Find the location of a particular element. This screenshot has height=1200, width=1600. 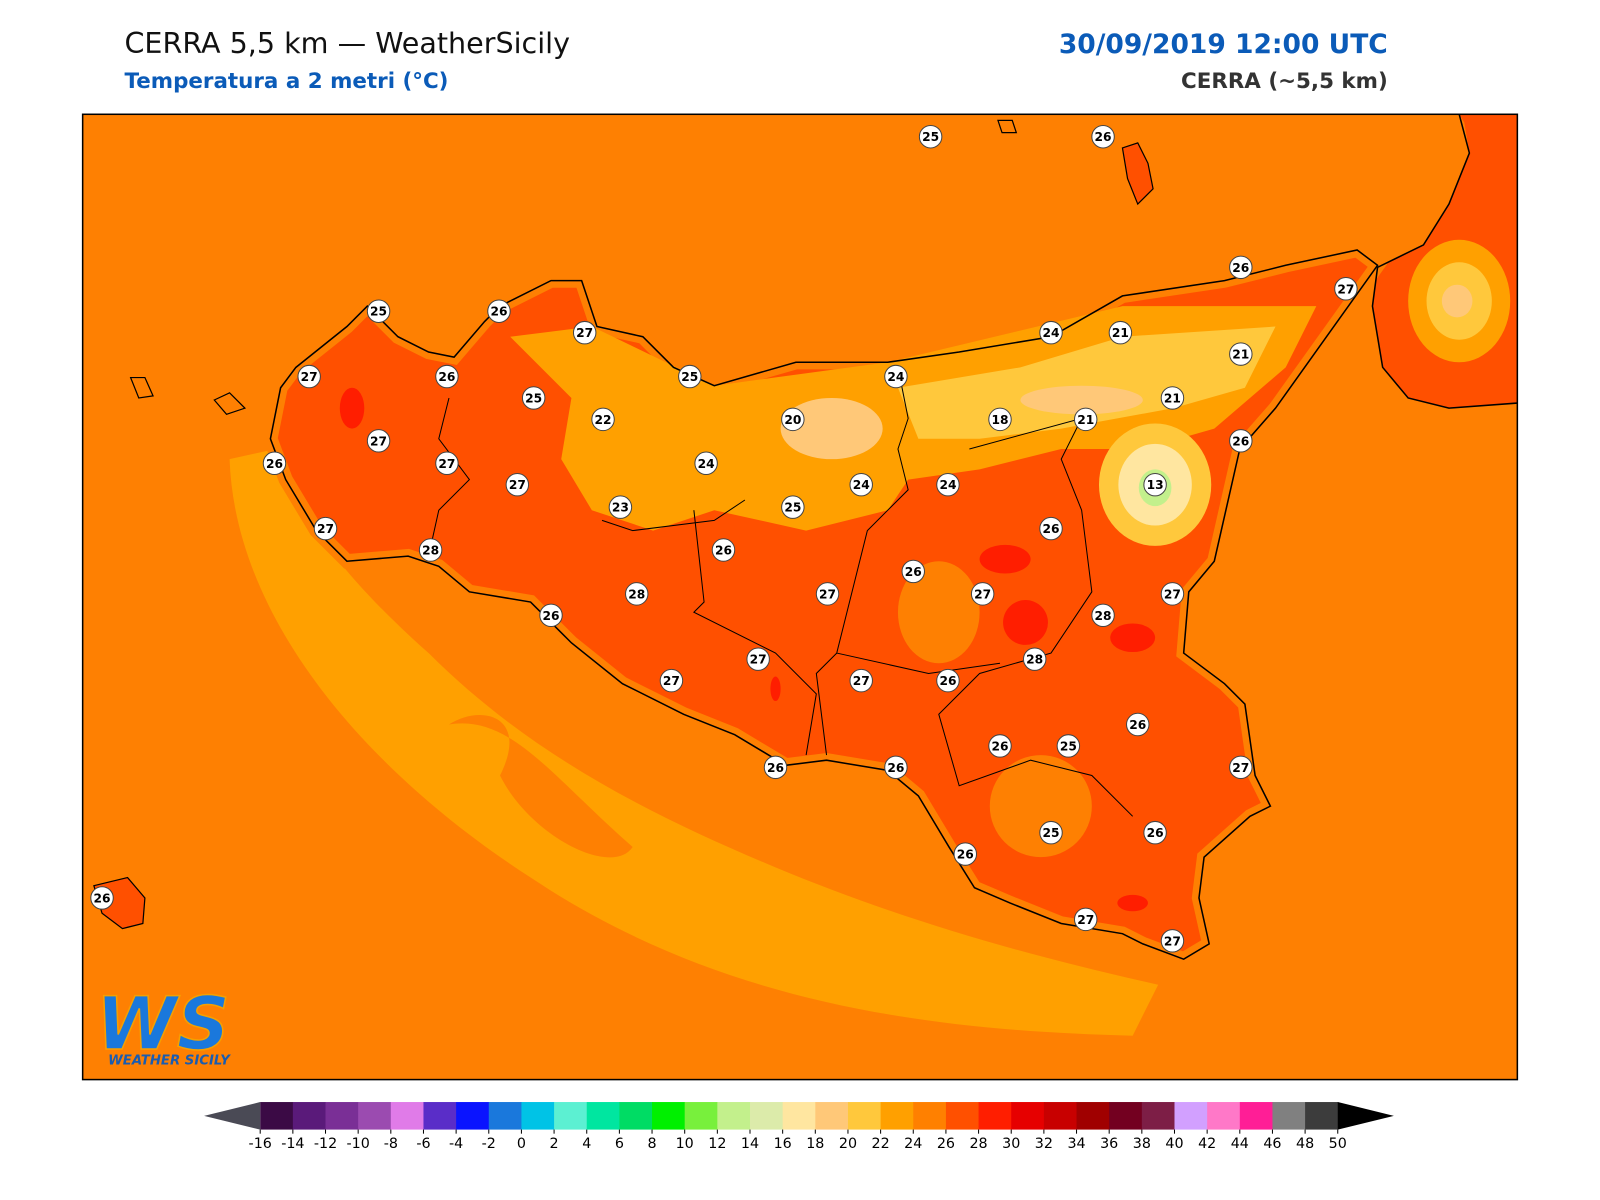

station-value: 18 is located at coordinates (999, 420).